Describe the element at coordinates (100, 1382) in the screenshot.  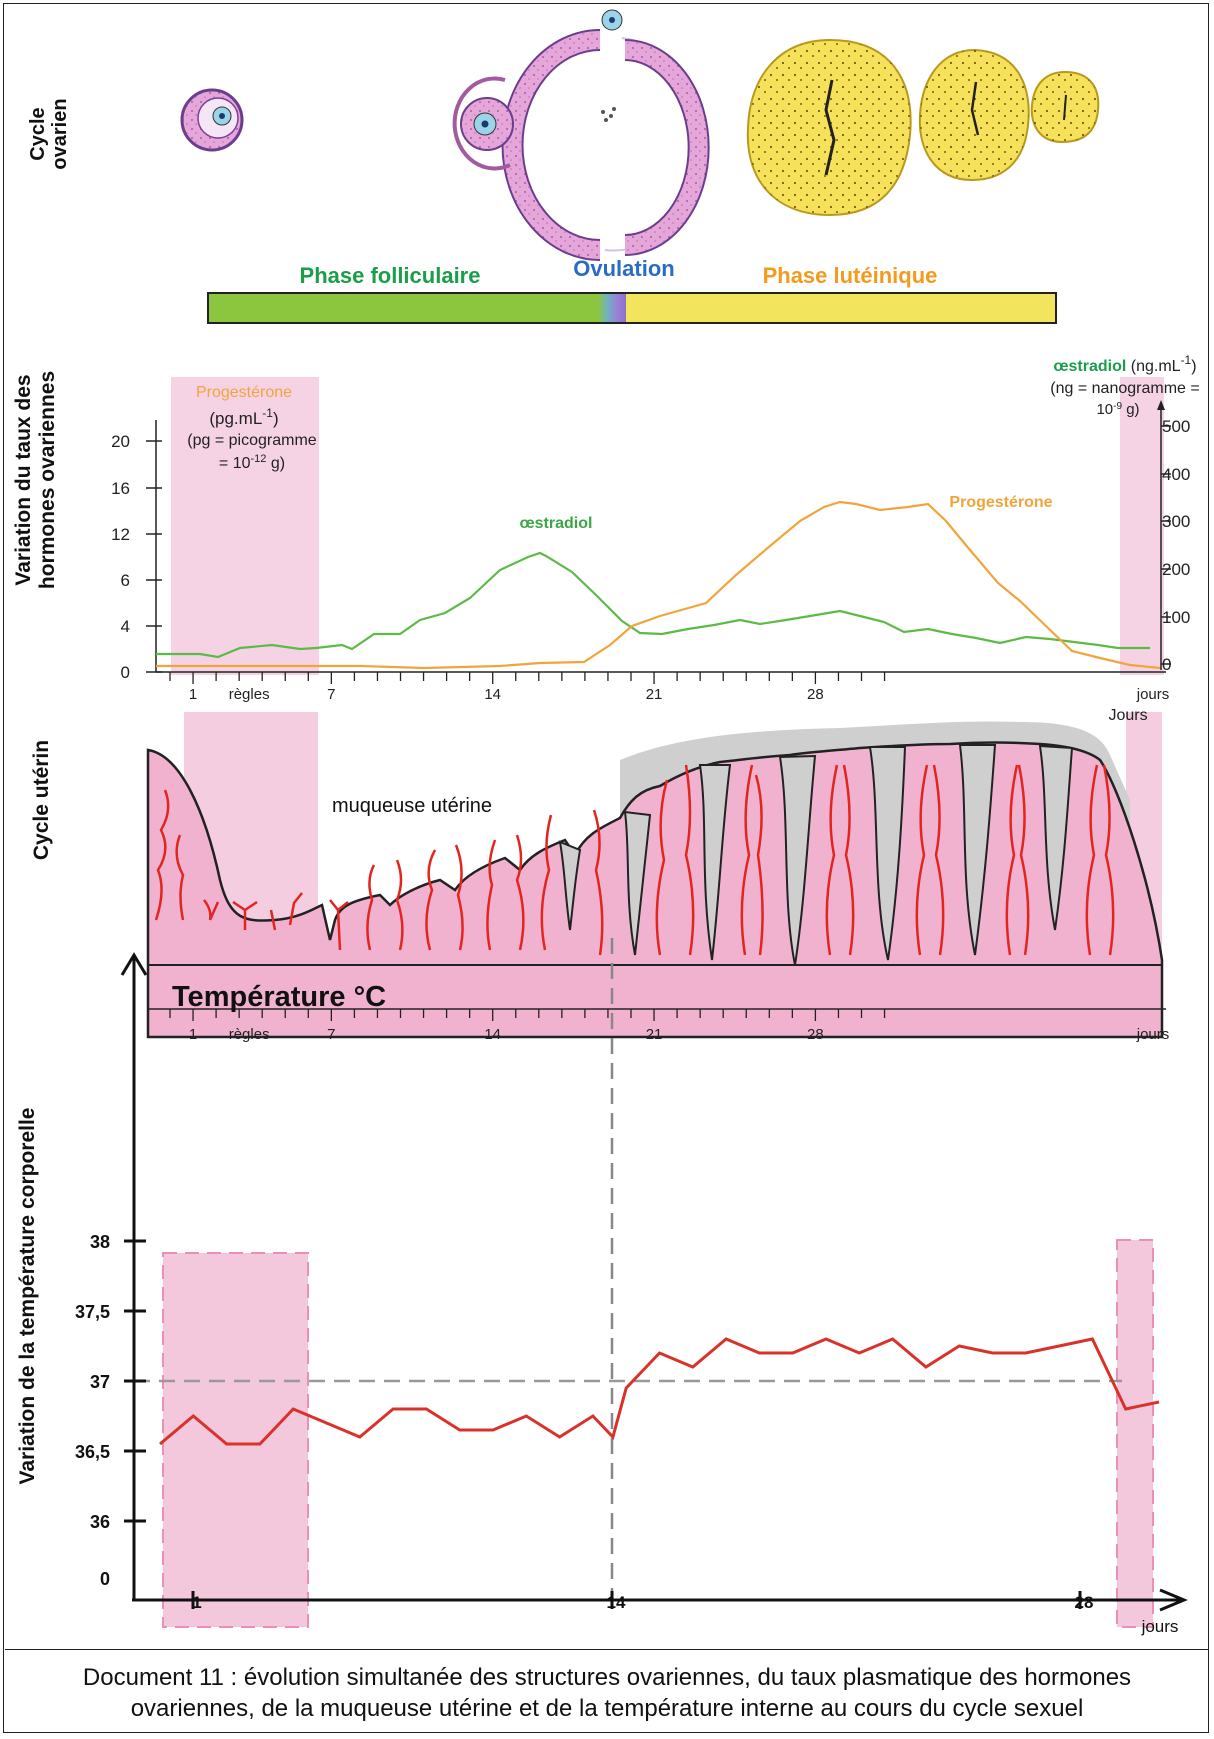
I see `temperature-y-tick-label: 37` at that location.